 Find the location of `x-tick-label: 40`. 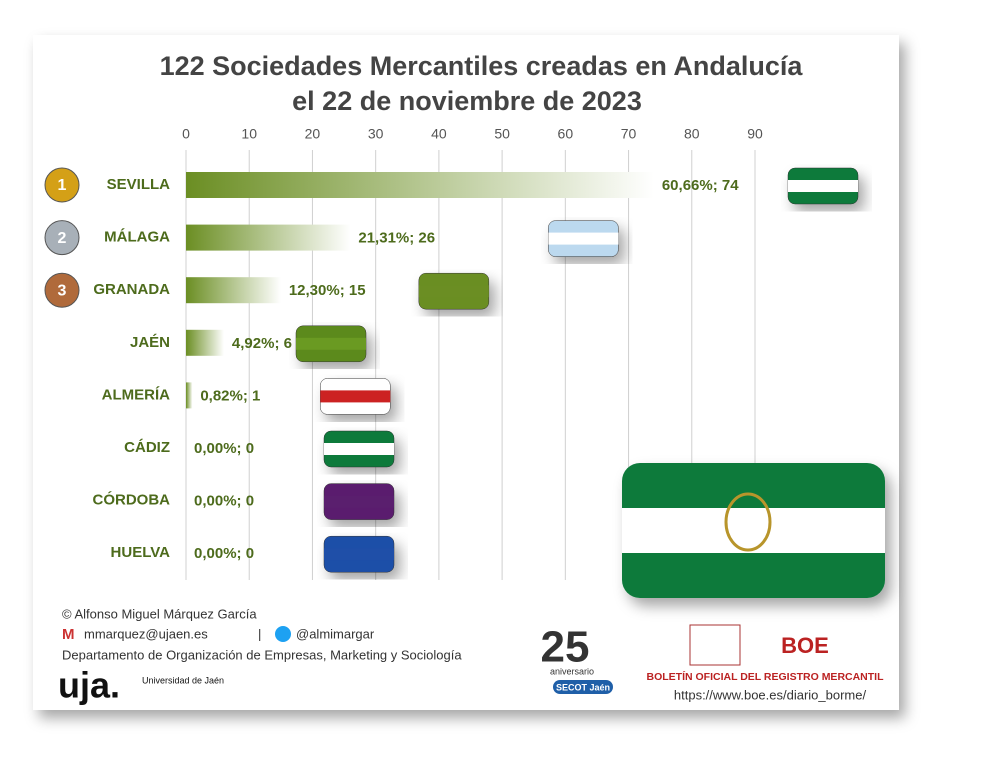

x-tick-label: 40 is located at coordinates (439, 134).